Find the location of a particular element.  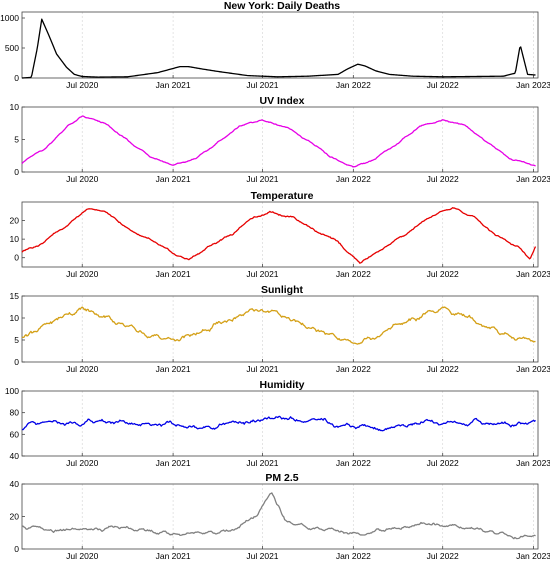

y-tick-label: 100 is located at coordinates (12, 391).